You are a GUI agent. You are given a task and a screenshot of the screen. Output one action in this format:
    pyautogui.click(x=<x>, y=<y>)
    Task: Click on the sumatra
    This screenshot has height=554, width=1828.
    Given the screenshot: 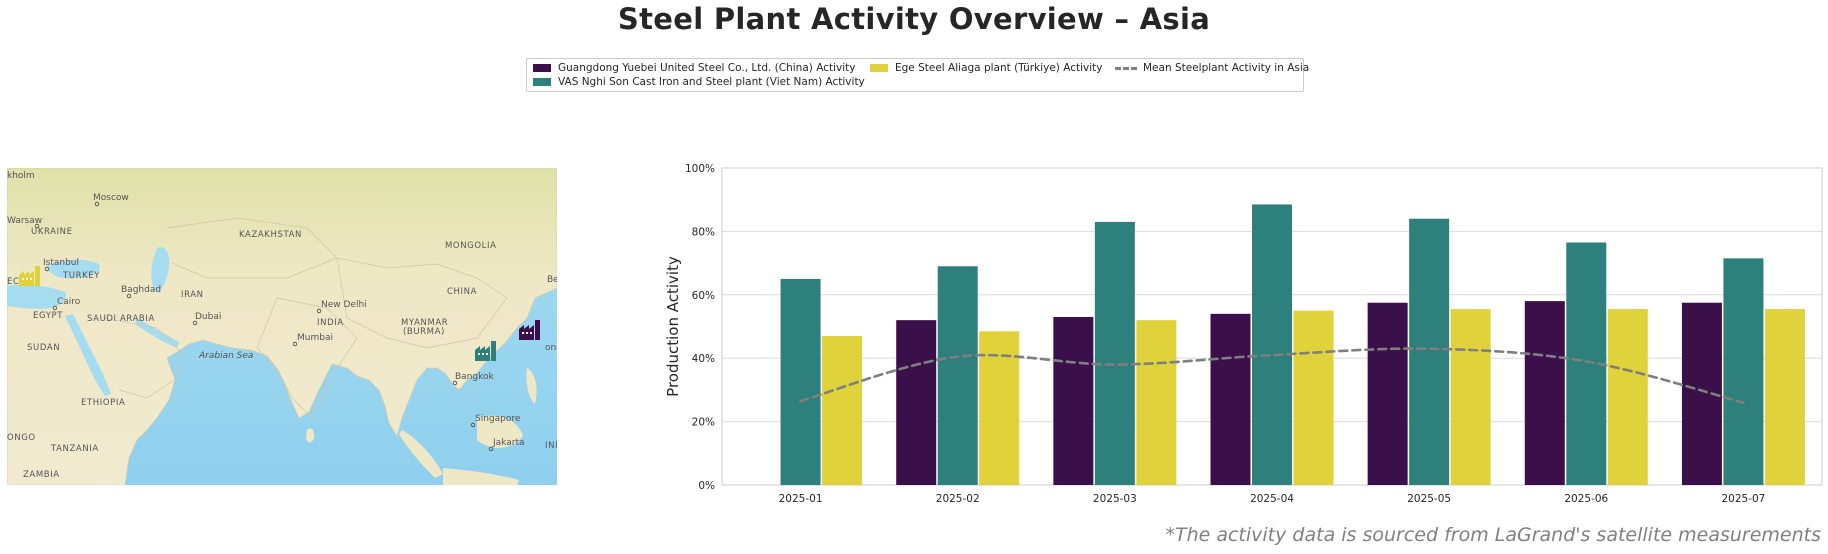 What is the action you would take?
    pyautogui.click(x=421, y=454)
    